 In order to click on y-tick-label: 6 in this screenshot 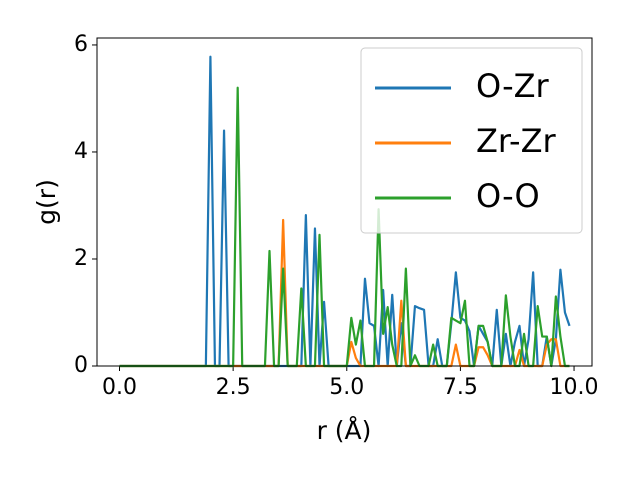, I will do `click(81, 44)`.